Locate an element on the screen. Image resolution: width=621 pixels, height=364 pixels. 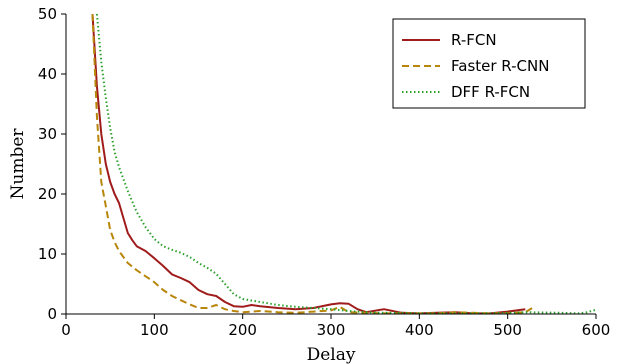
legend-label-r-fcn: R-FCN is located at coordinates (474, 40).